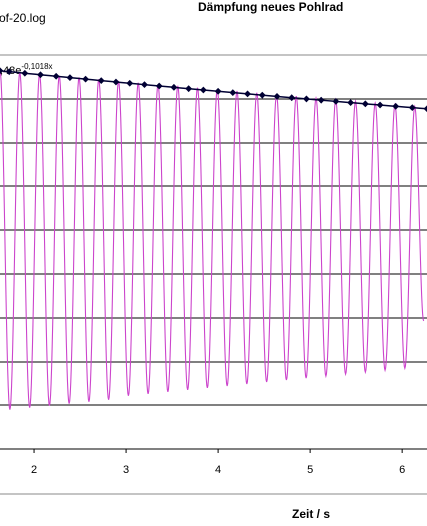 This screenshot has width=427, height=526. I want to click on x-axis-title: Zeit / s, so click(311, 514).